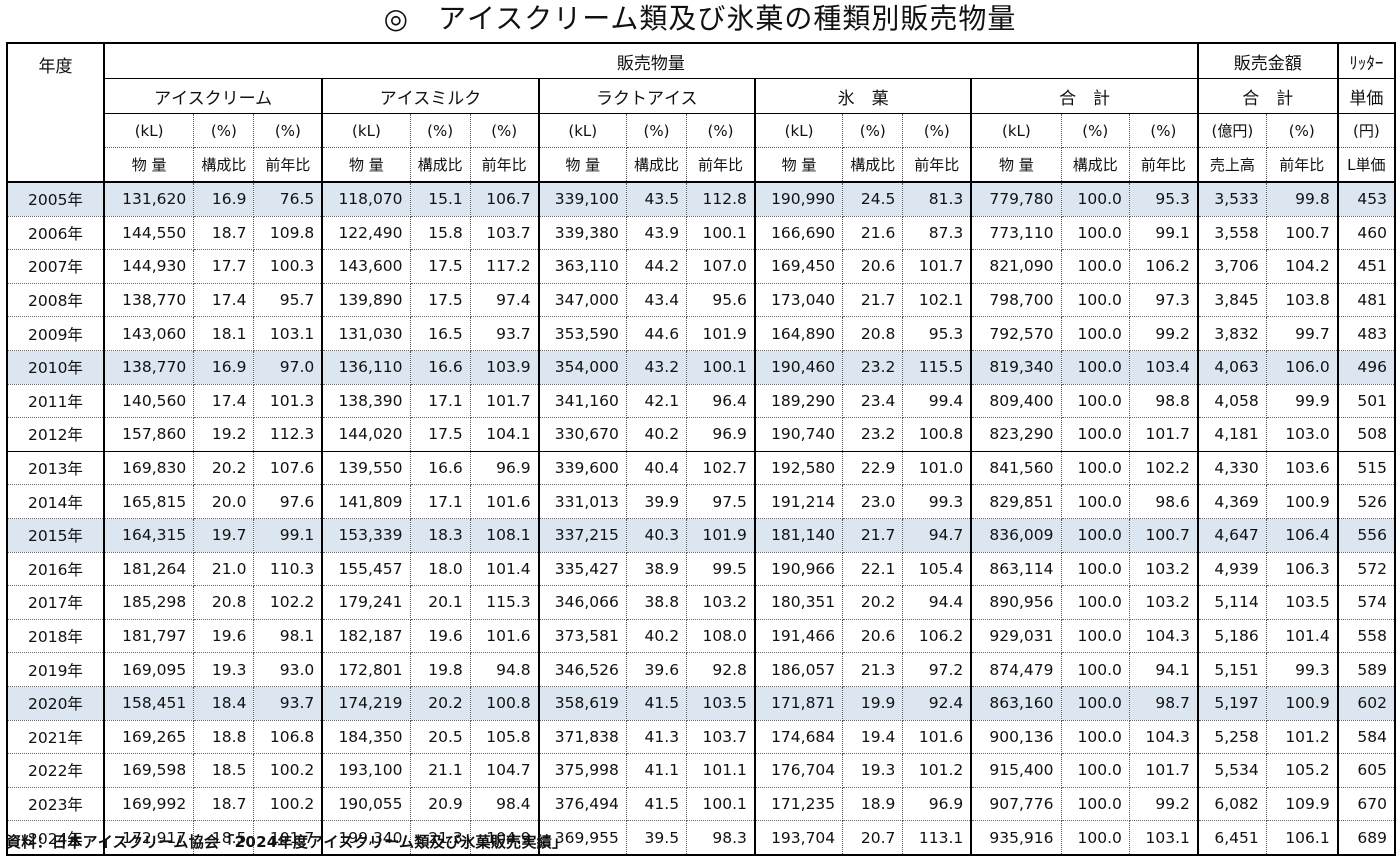  I want to click on value-cell: 103.2, so click(1164, 602).